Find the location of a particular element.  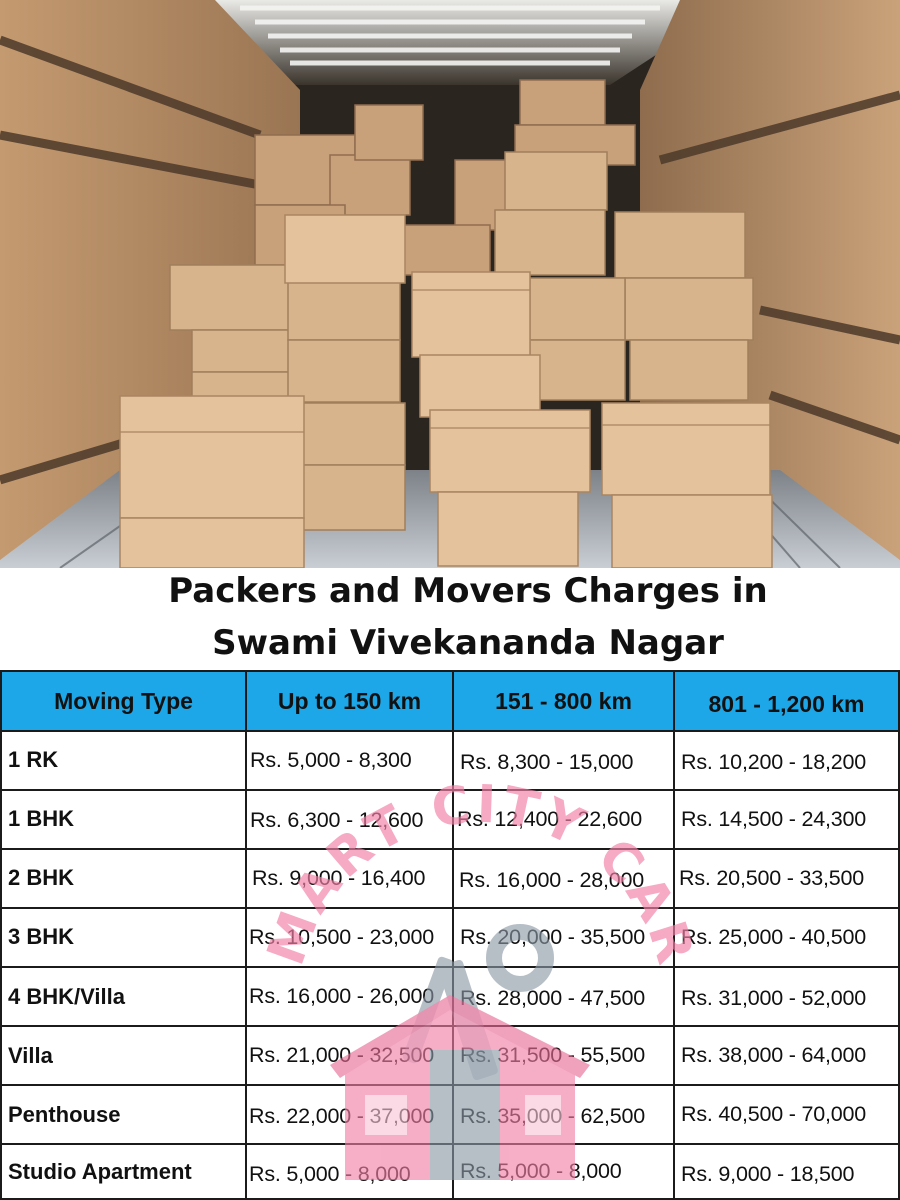

price-range: Rs. 10,500 - 23,000 is located at coordinates (342, 937).